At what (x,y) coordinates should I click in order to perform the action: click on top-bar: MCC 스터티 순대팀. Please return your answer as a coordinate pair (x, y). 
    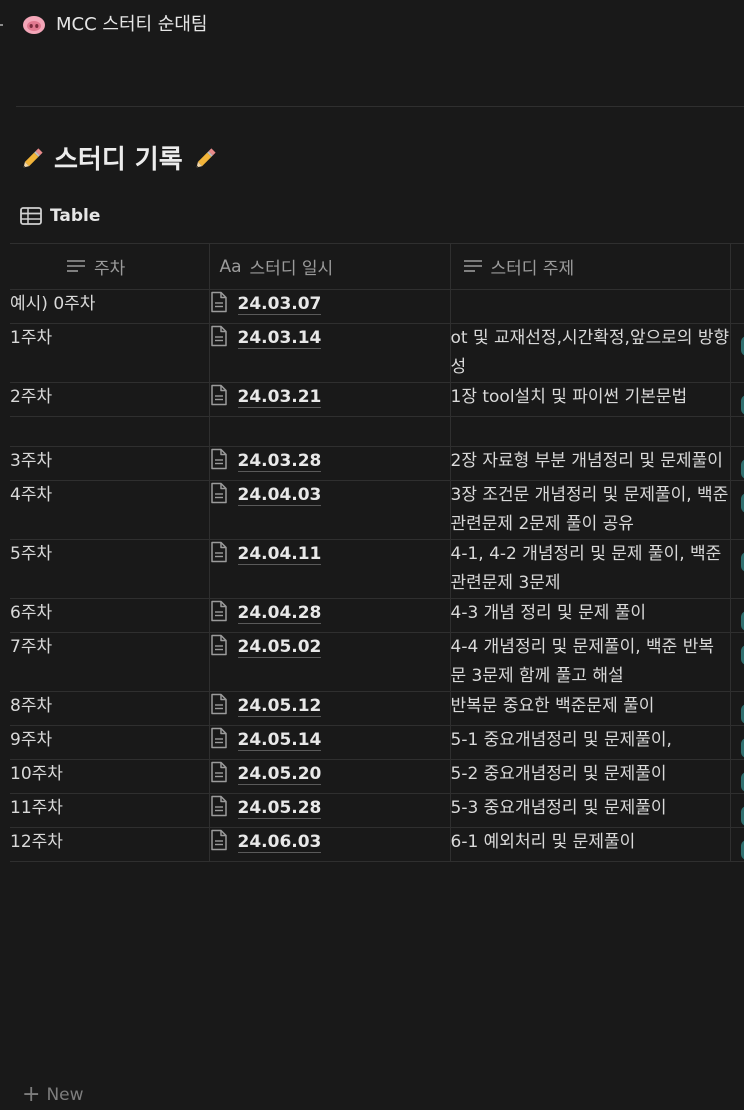
    Looking at the image, I should click on (372, 25).